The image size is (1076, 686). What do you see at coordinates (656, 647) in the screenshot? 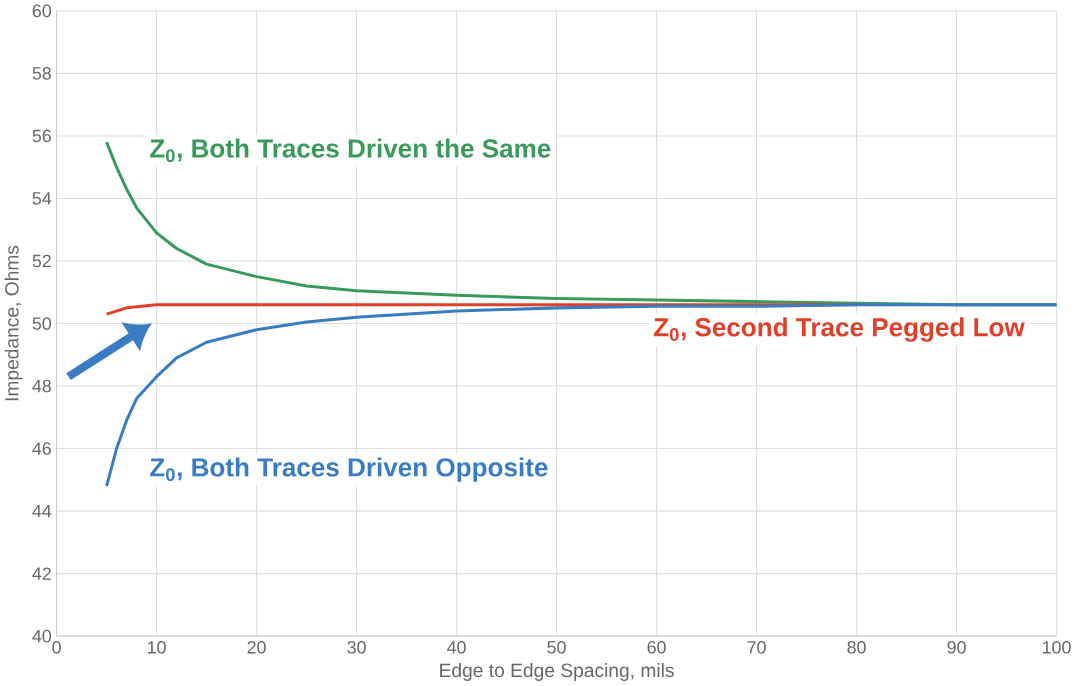
I see `x-tick-label: 60` at bounding box center [656, 647].